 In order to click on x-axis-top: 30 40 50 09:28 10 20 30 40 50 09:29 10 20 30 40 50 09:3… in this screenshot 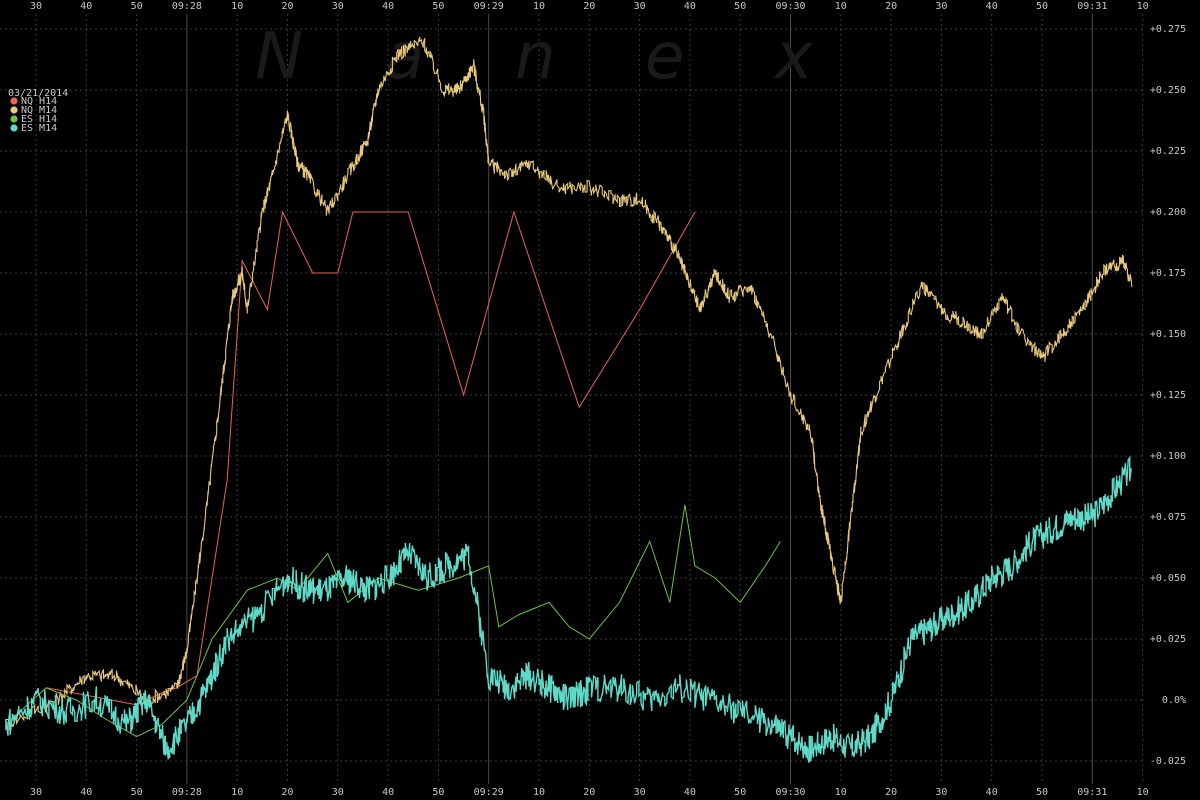, I will do `click(589, 6)`.